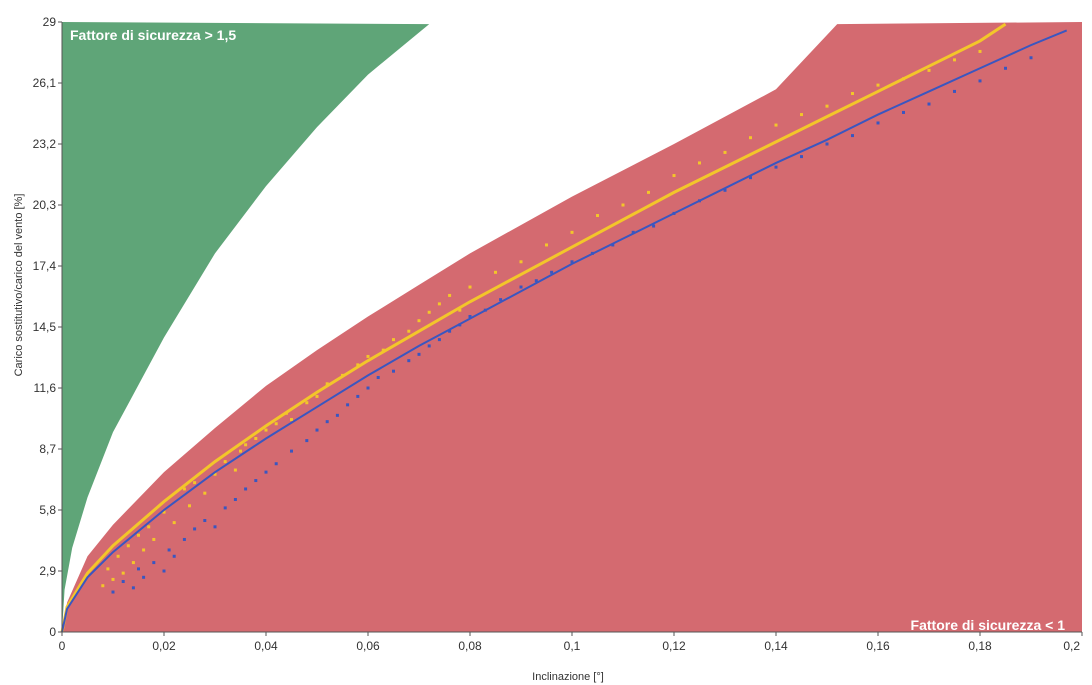  What do you see at coordinates (45, 388) in the screenshot?
I see `y-tick-label: 11,6` at bounding box center [45, 388].